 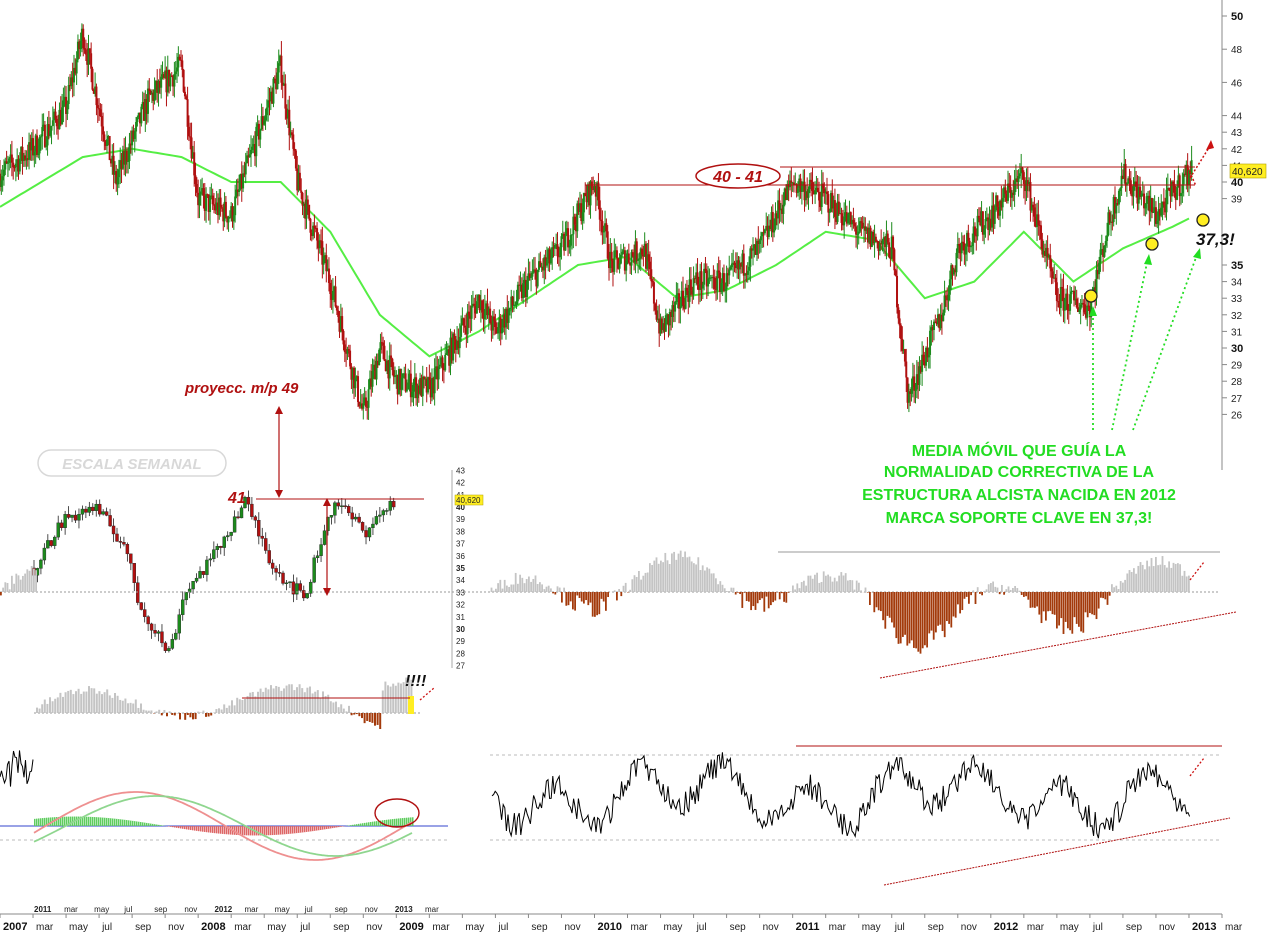 I want to click on weekly-y-tick-label: 37, so click(x=460, y=544).